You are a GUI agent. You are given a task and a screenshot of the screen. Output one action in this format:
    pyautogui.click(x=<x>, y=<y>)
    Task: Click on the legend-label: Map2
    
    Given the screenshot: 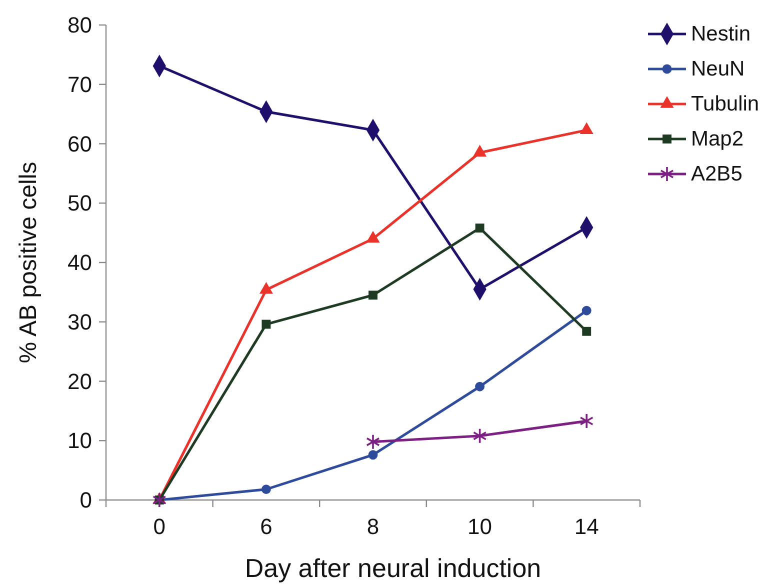 What is the action you would take?
    pyautogui.click(x=717, y=139)
    